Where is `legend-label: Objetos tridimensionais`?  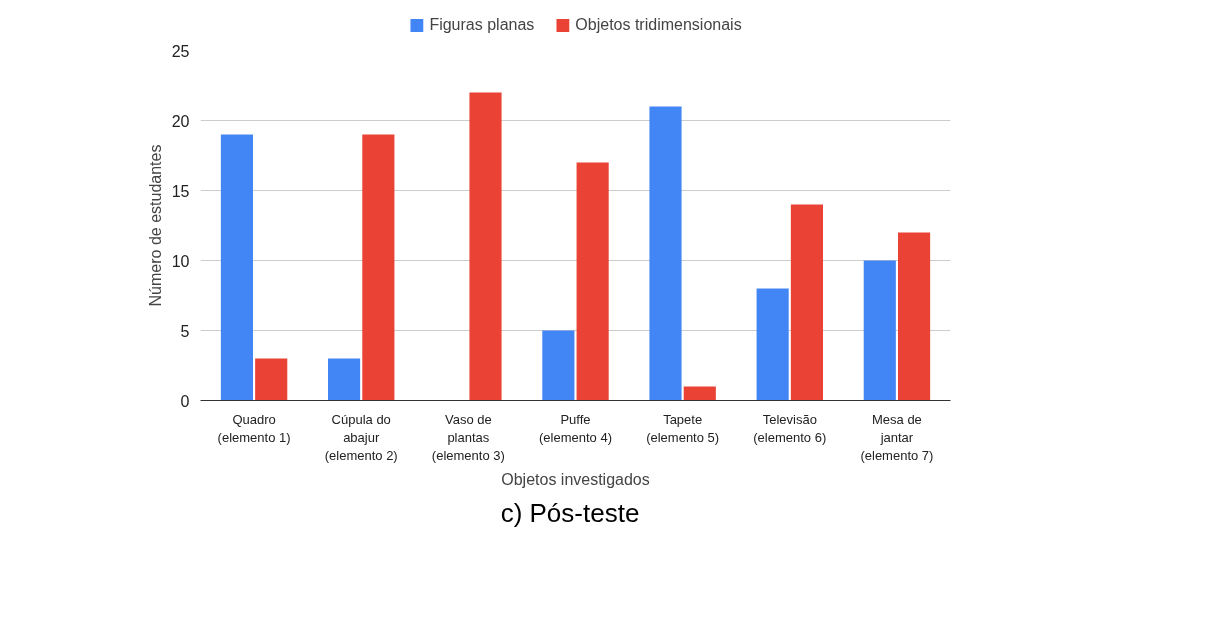
legend-label: Objetos tridimensionais is located at coordinates (658, 25).